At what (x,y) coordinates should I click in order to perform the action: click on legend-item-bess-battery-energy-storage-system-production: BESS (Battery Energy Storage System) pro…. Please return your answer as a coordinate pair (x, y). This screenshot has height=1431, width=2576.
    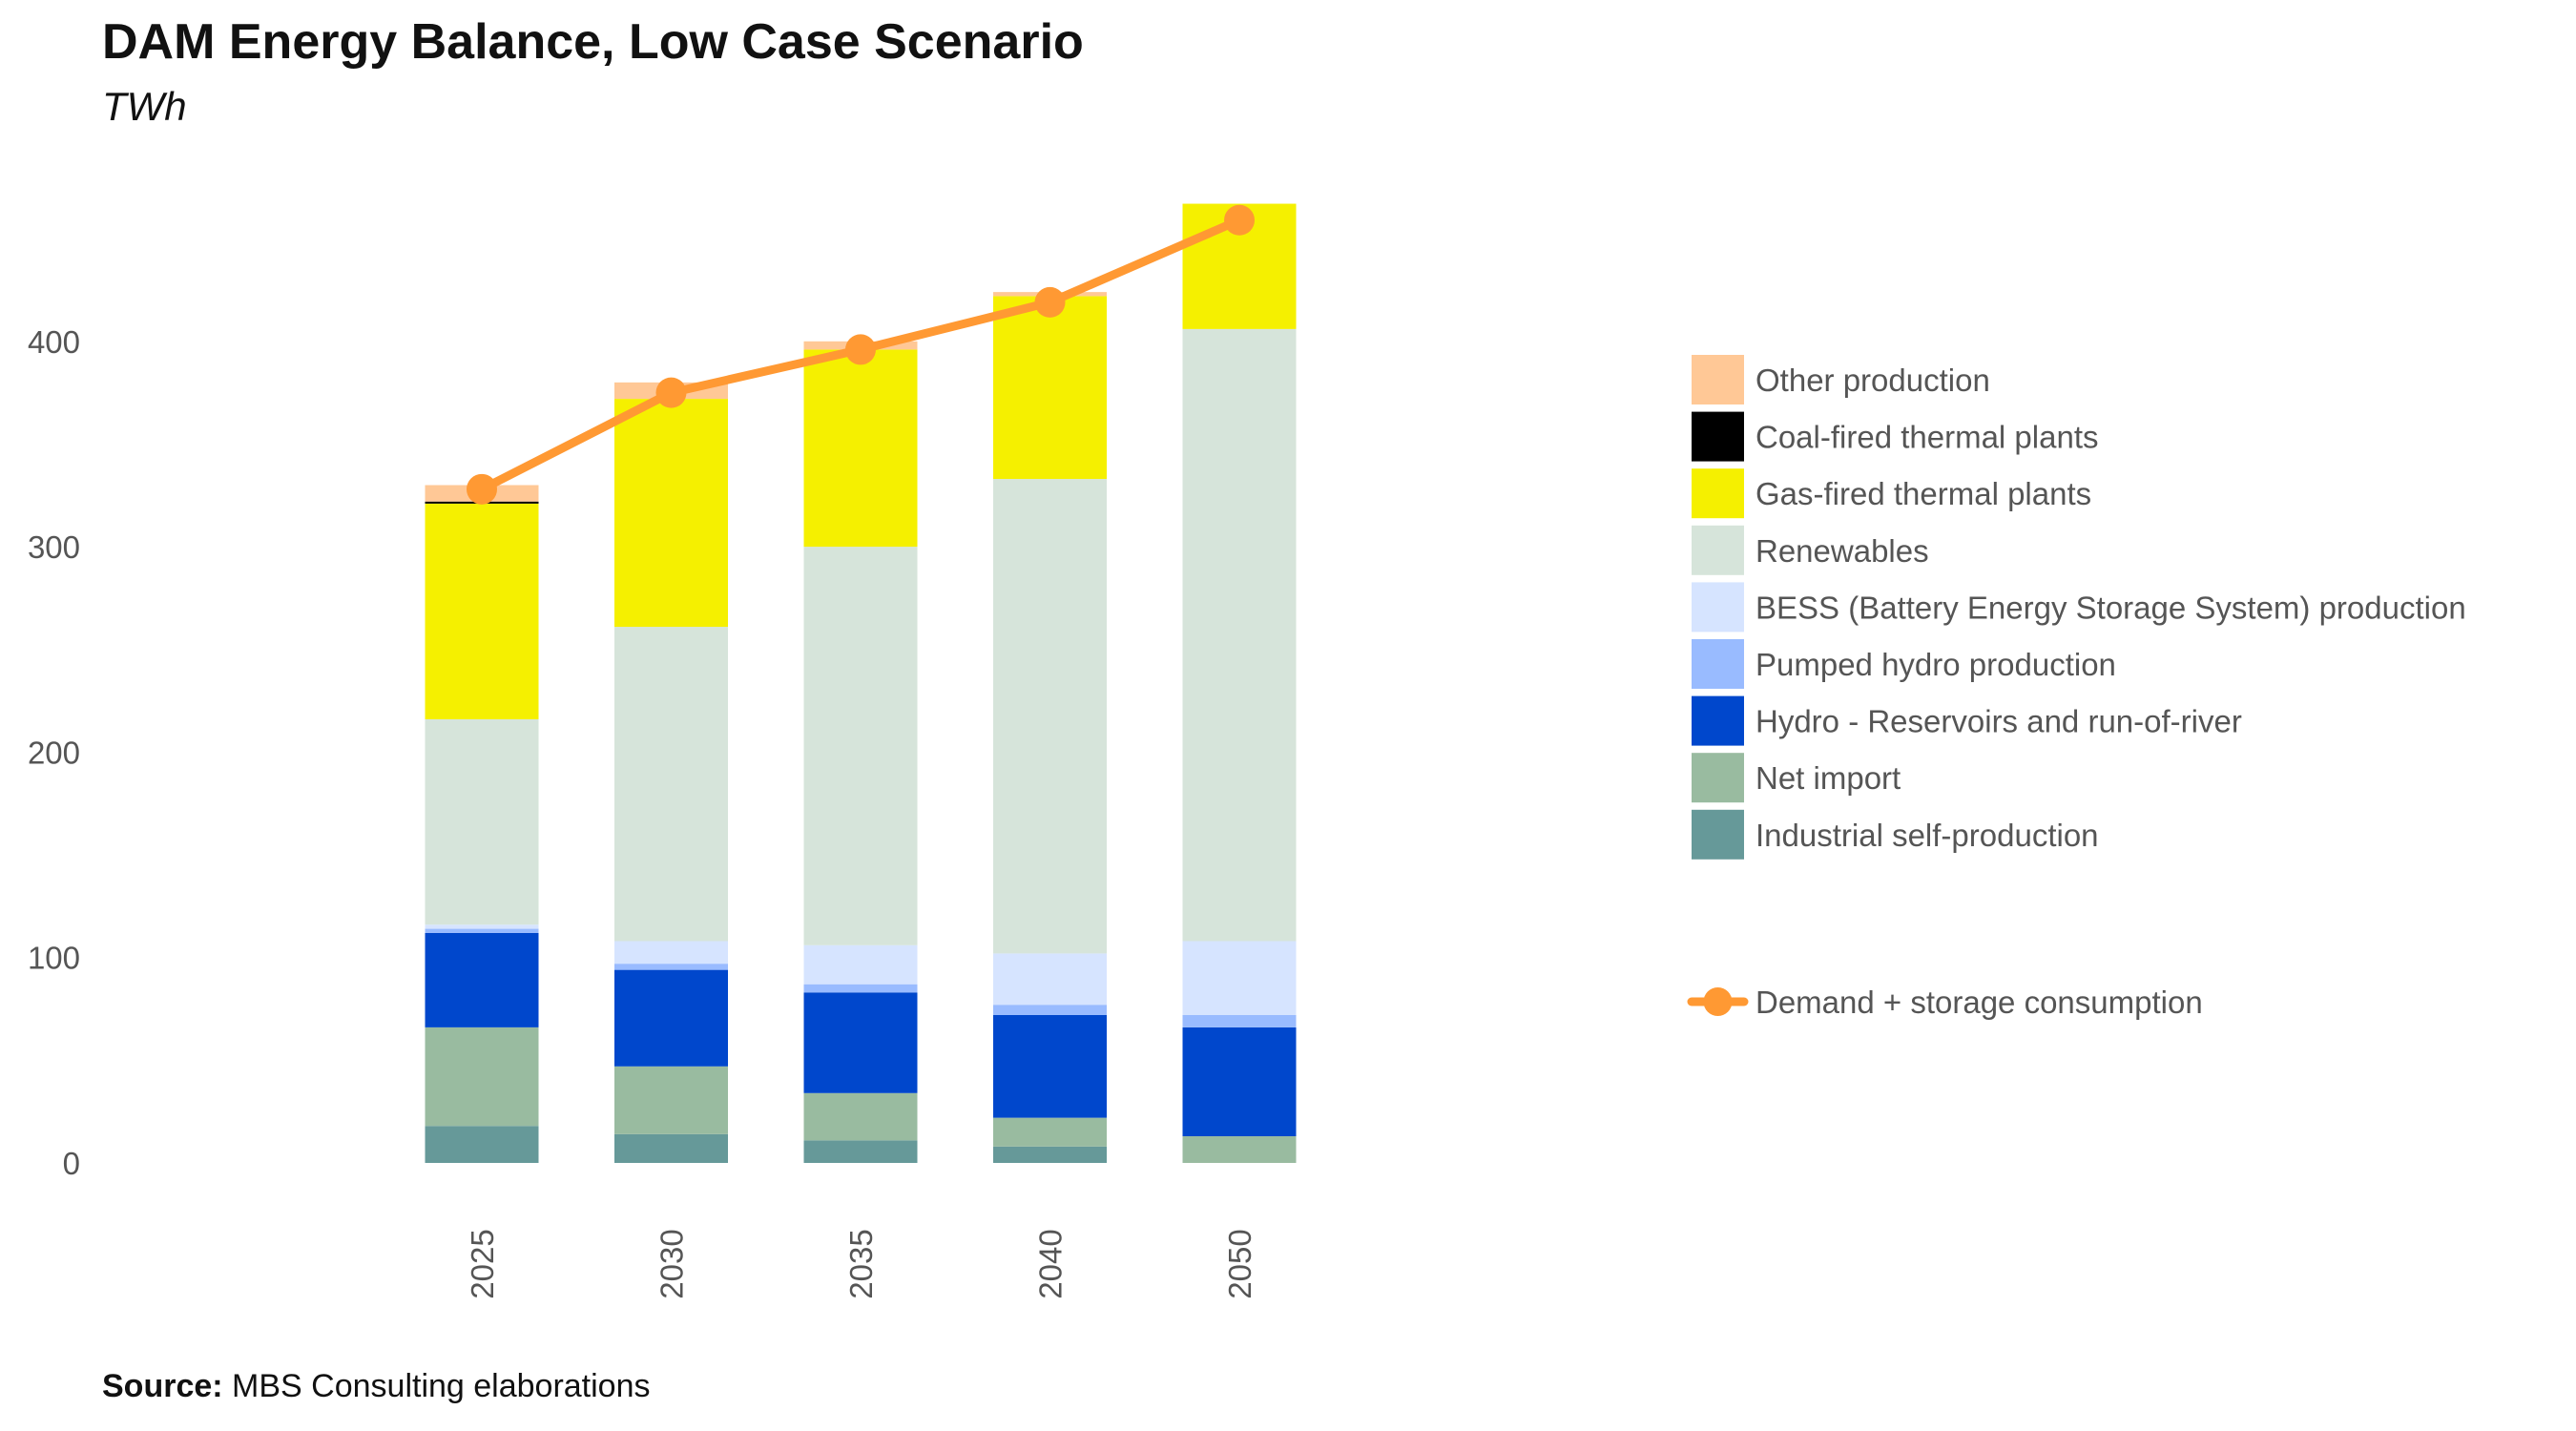
    Looking at the image, I should click on (2079, 607).